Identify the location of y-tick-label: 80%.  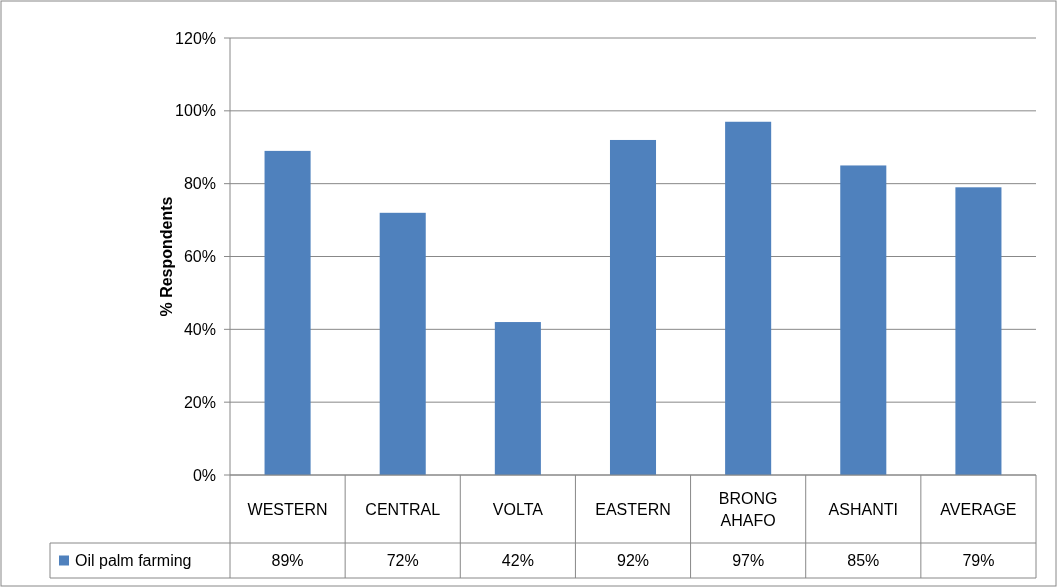
(199, 184).